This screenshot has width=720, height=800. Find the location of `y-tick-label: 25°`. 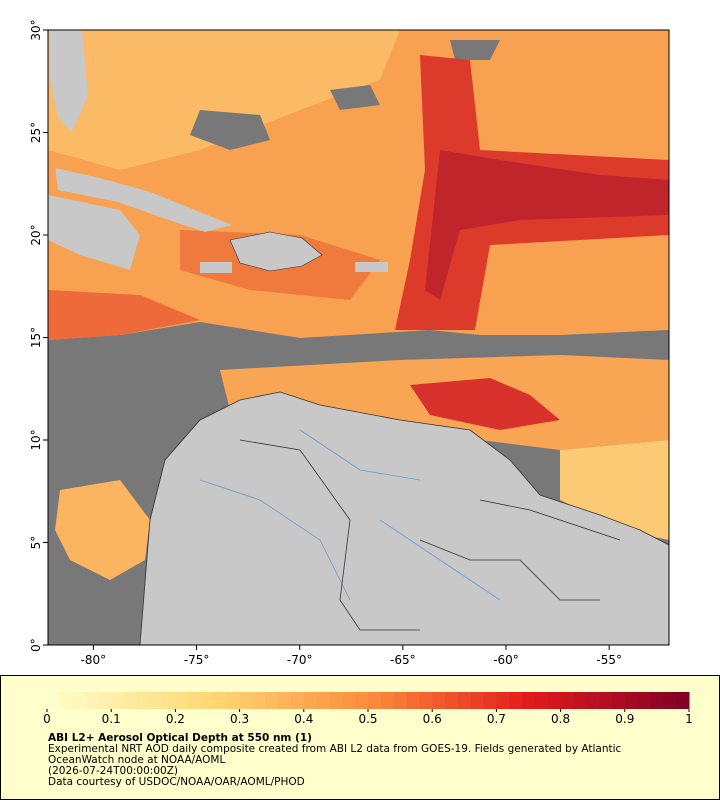

y-tick-label: 25° is located at coordinates (36, 132).